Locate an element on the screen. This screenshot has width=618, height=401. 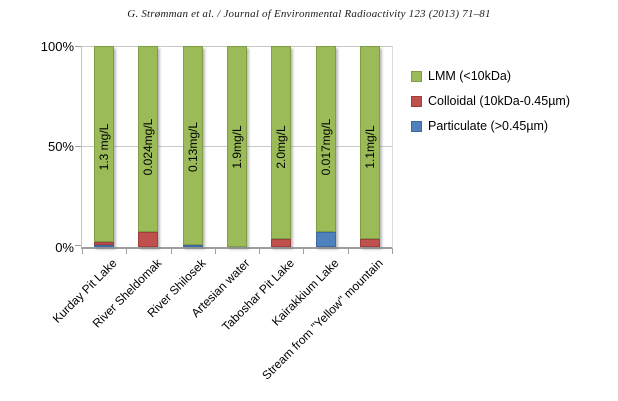
bar-concentration-label: 1.9mg/L is located at coordinates (236, 146).